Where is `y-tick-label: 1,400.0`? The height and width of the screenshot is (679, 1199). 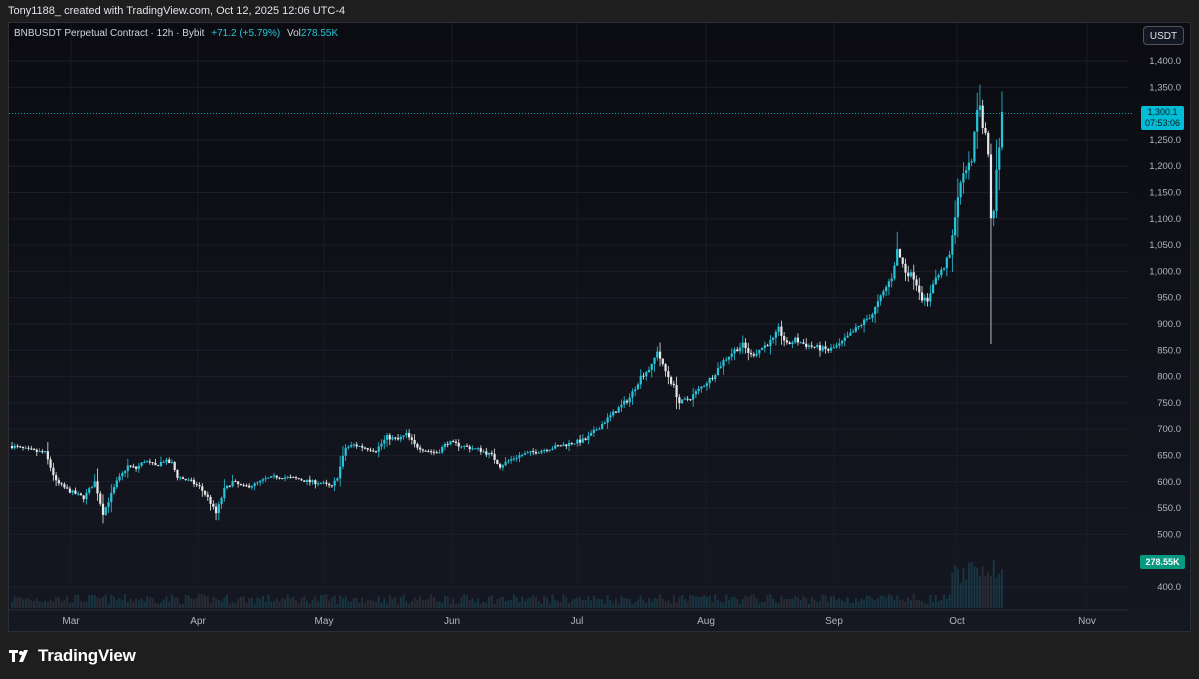
y-tick-label: 1,400.0 is located at coordinates (1165, 61).